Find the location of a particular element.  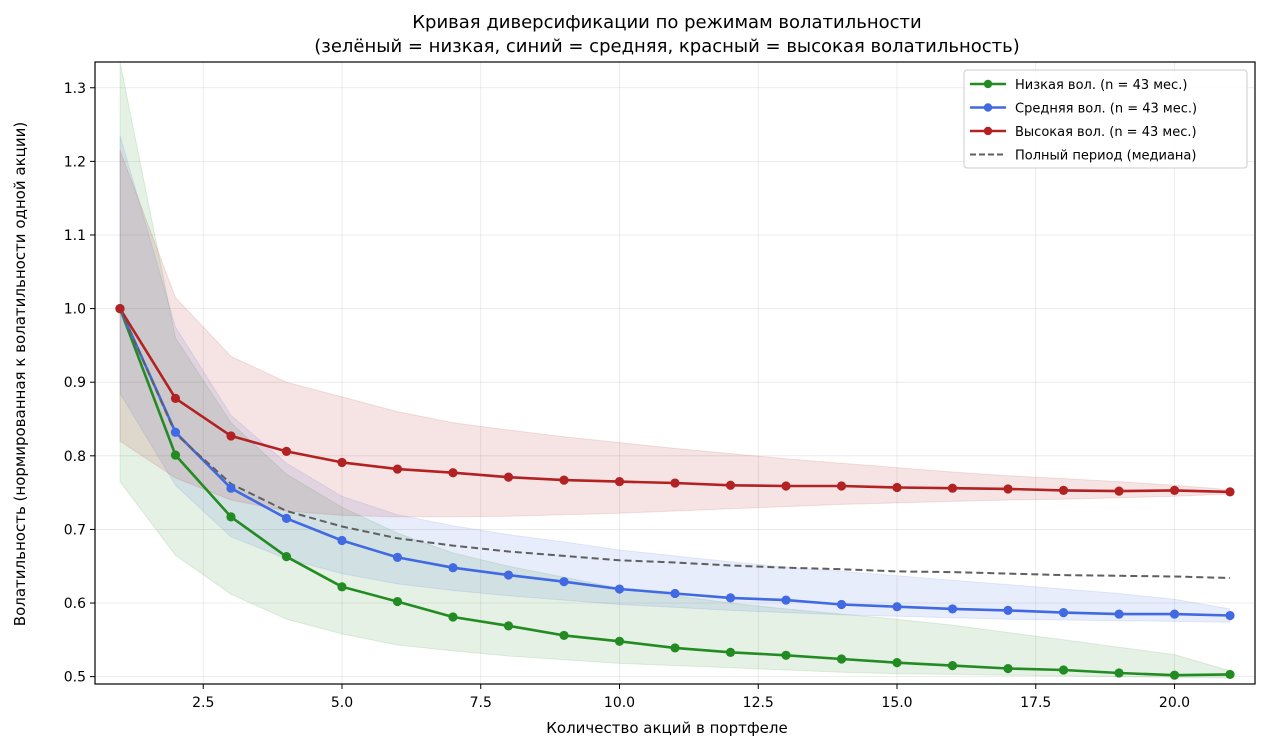

x-tick-label: 15.0 is located at coordinates (896, 703).